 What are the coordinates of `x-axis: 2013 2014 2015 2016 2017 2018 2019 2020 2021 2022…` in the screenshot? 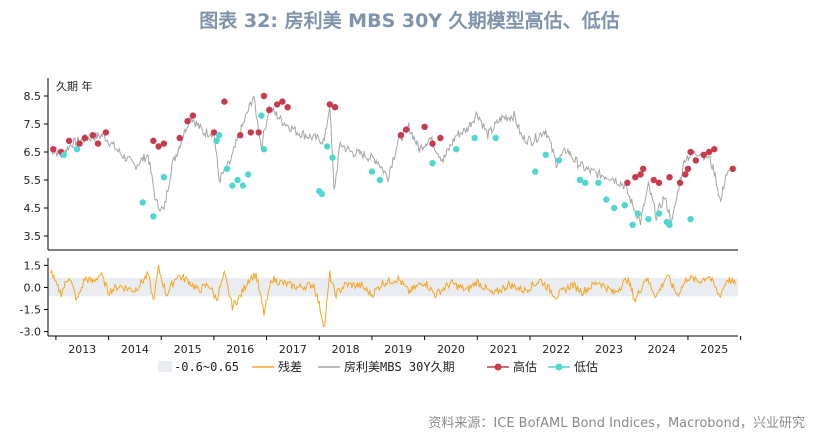 It's located at (398, 346).